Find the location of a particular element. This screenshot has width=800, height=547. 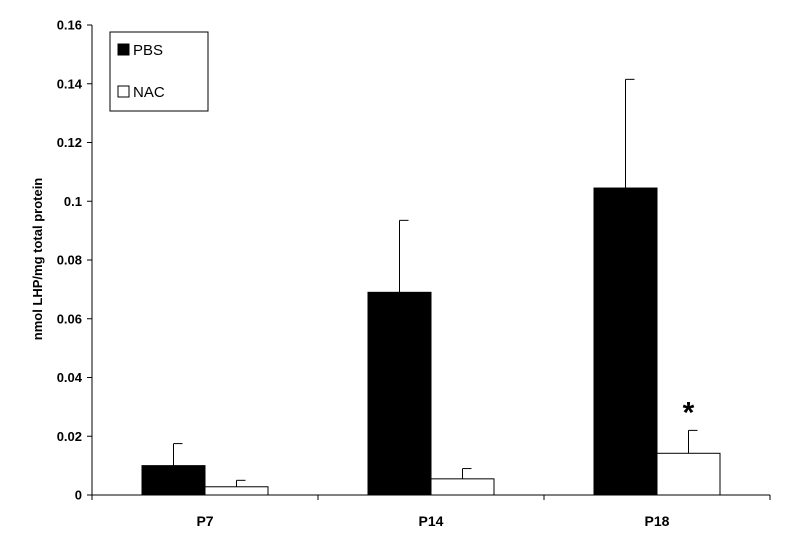

y-tick-label: 0.14 is located at coordinates (70, 83).